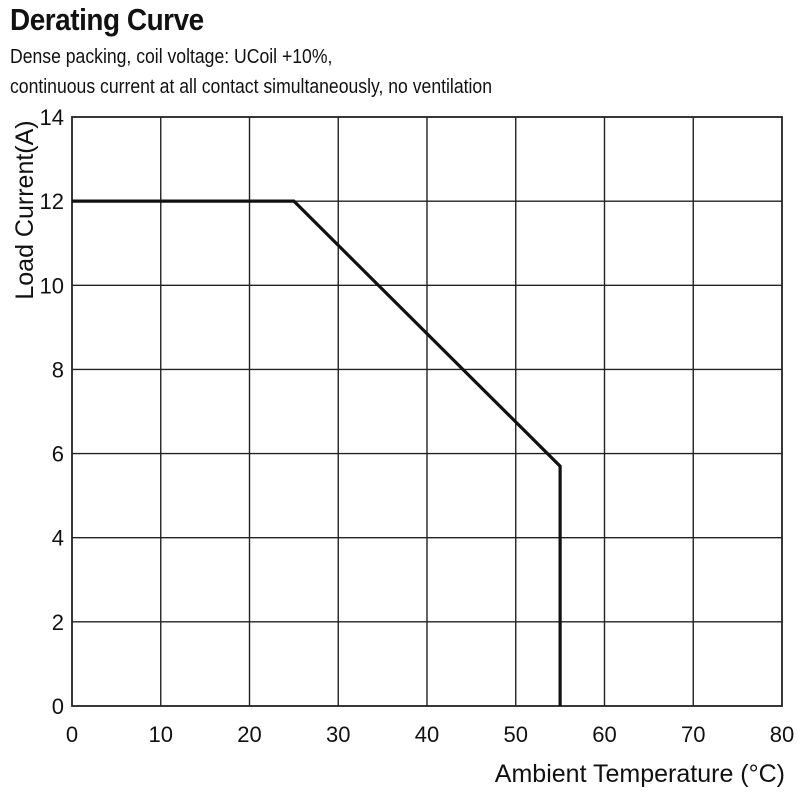  I want to click on y-tick-label-2: 4, so click(58, 538).